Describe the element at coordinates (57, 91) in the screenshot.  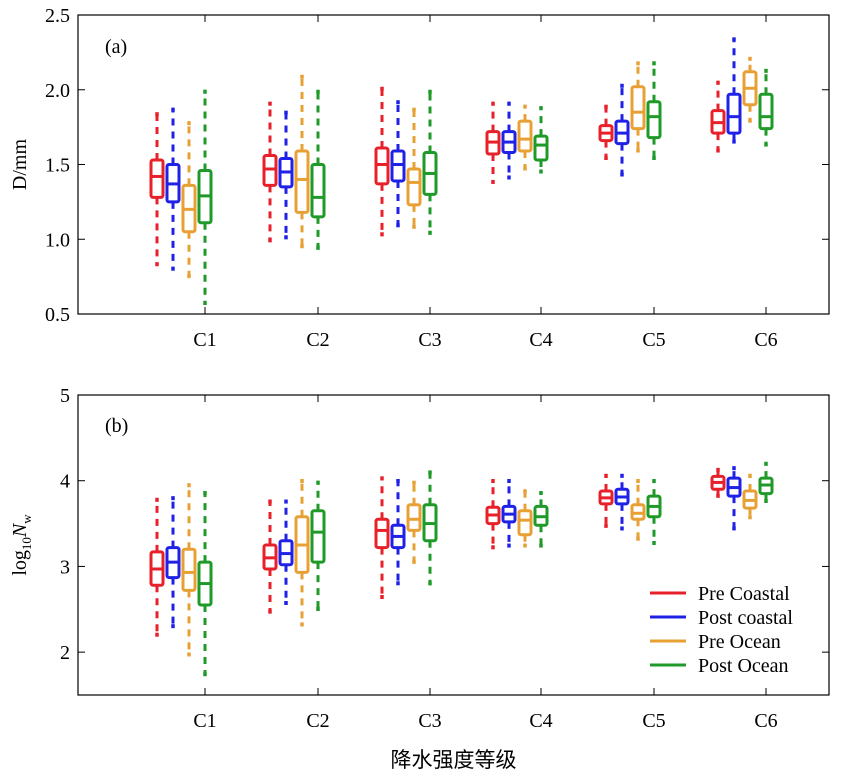
I see `y-tick-label: 2.0` at that location.